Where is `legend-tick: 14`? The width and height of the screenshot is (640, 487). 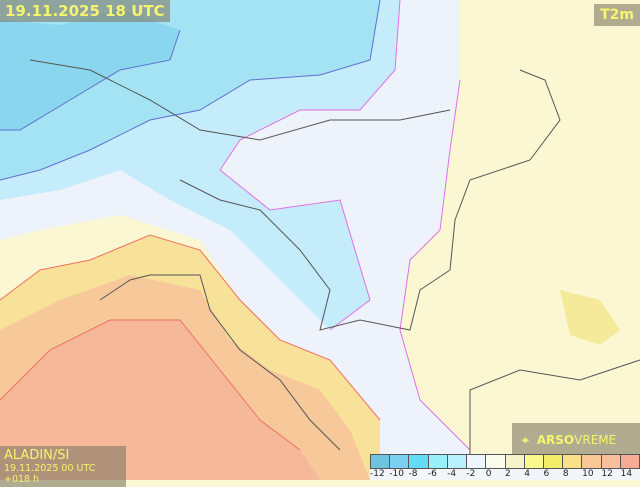 legend-tick: 14 is located at coordinates (626, 474).